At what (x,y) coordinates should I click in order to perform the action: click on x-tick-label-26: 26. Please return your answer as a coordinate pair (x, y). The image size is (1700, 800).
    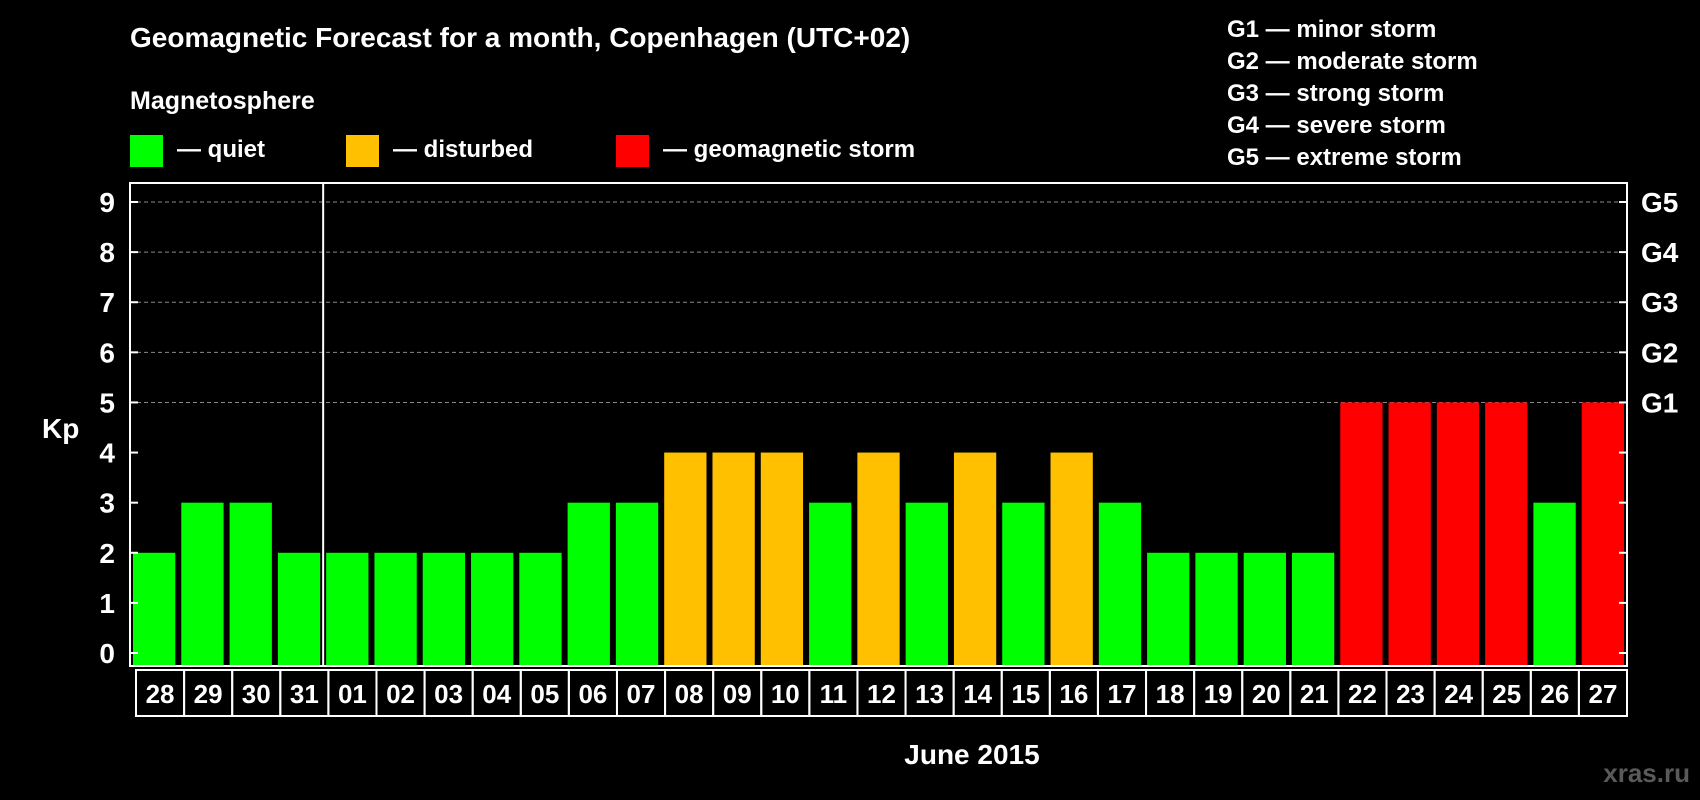
    Looking at the image, I should click on (1554, 694).